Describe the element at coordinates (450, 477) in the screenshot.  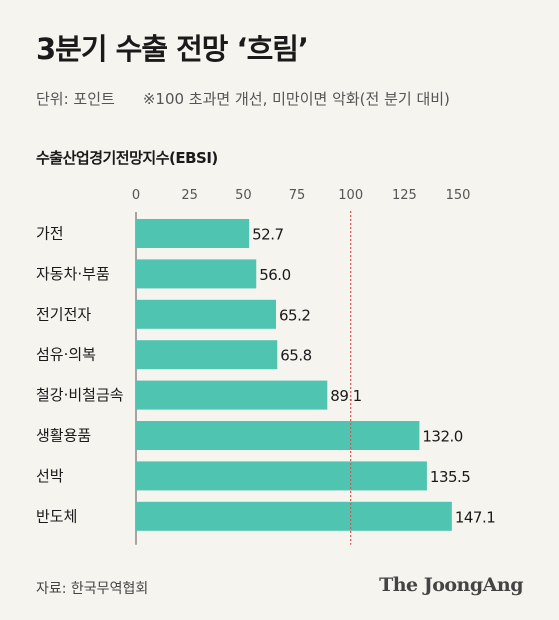
I see `data-label: 135.5` at that location.